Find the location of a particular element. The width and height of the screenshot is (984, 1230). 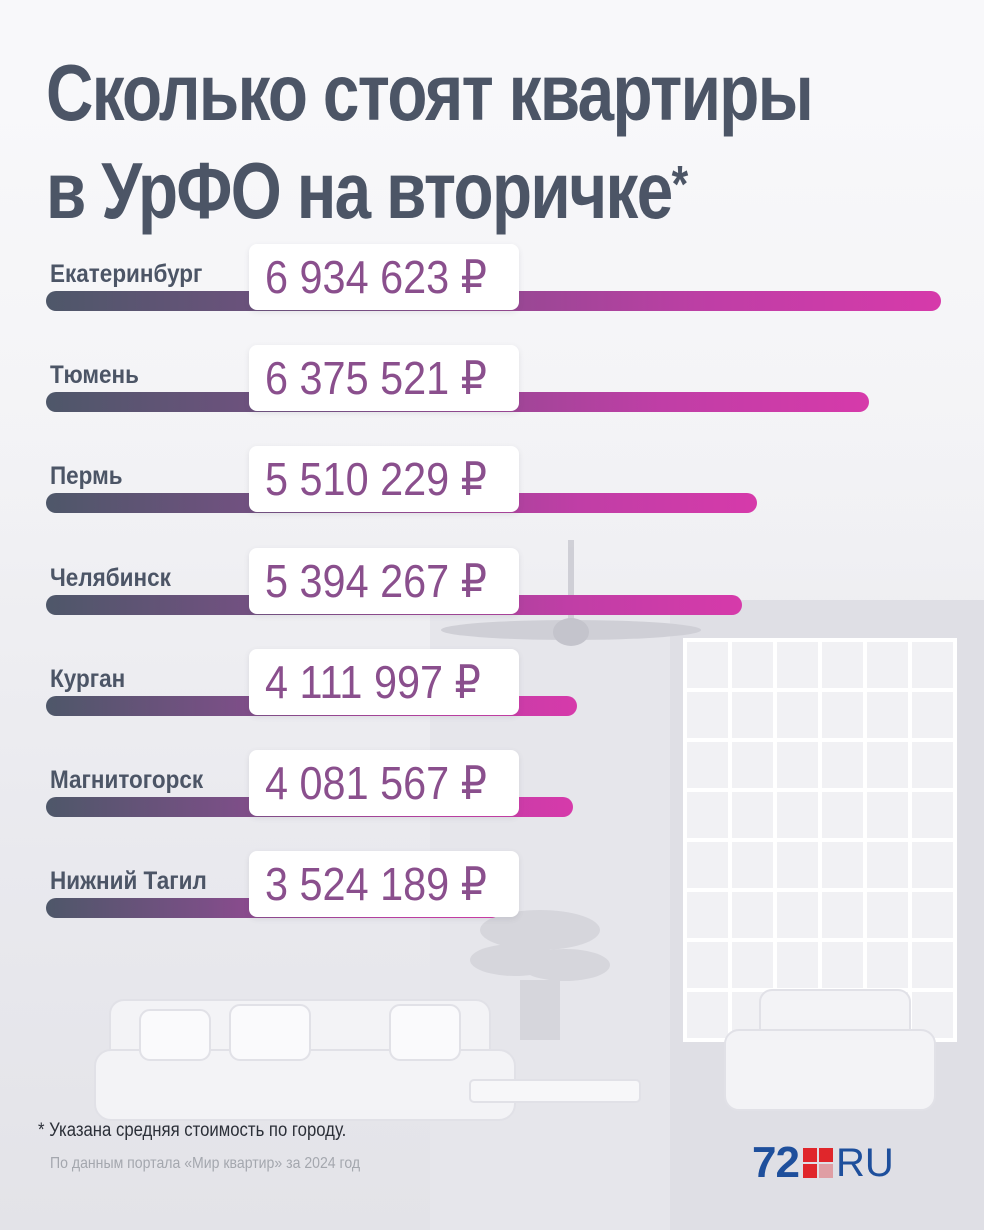

chart-row: Тюмень 6 375 521 ₽ is located at coordinates (492, 385).